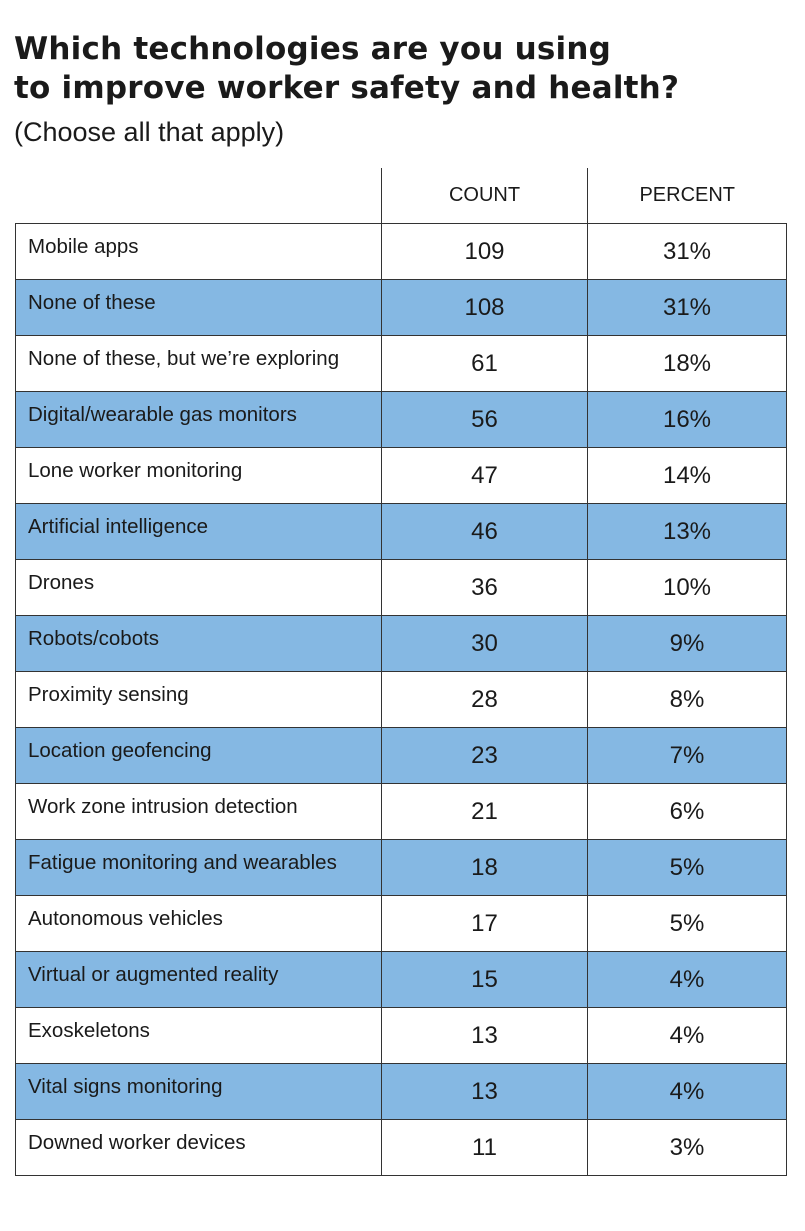  What do you see at coordinates (484, 867) in the screenshot?
I see `row-count: 18` at bounding box center [484, 867].